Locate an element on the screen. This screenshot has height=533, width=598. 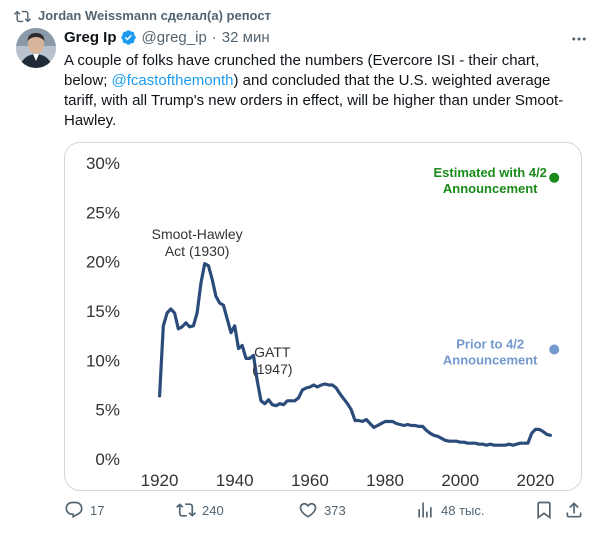
y-tick-label: 10% is located at coordinates (103, 360).